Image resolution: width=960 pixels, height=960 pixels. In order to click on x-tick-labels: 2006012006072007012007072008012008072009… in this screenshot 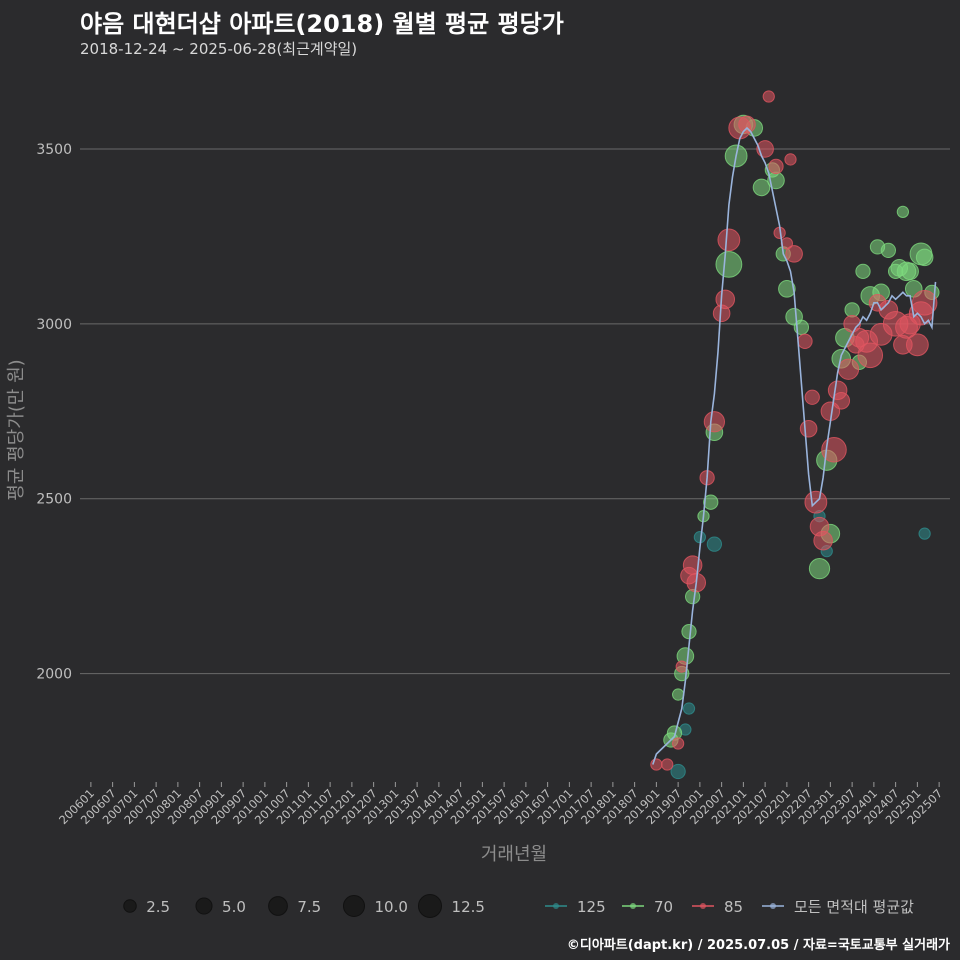, I will do `click(500, 804)`.